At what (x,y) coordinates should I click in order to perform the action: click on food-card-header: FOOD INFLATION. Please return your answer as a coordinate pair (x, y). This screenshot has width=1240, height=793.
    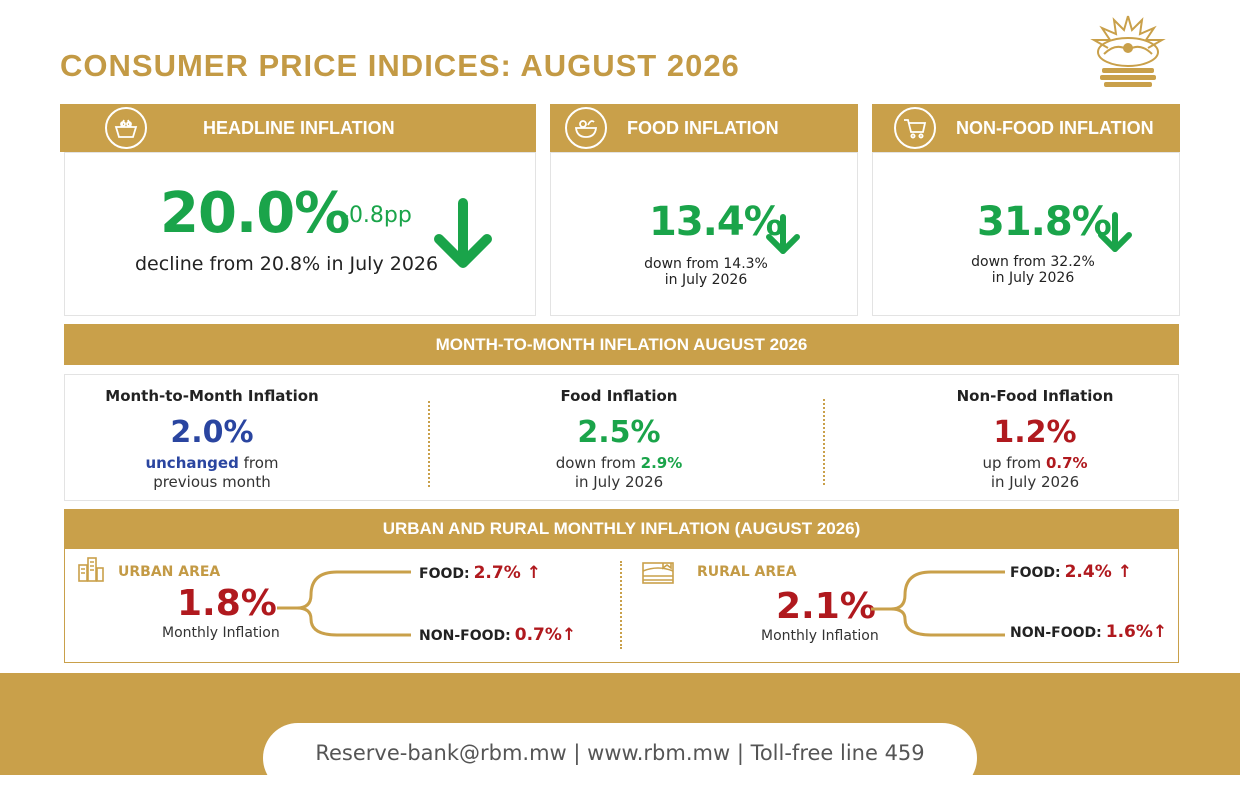
    Looking at the image, I should click on (704, 128).